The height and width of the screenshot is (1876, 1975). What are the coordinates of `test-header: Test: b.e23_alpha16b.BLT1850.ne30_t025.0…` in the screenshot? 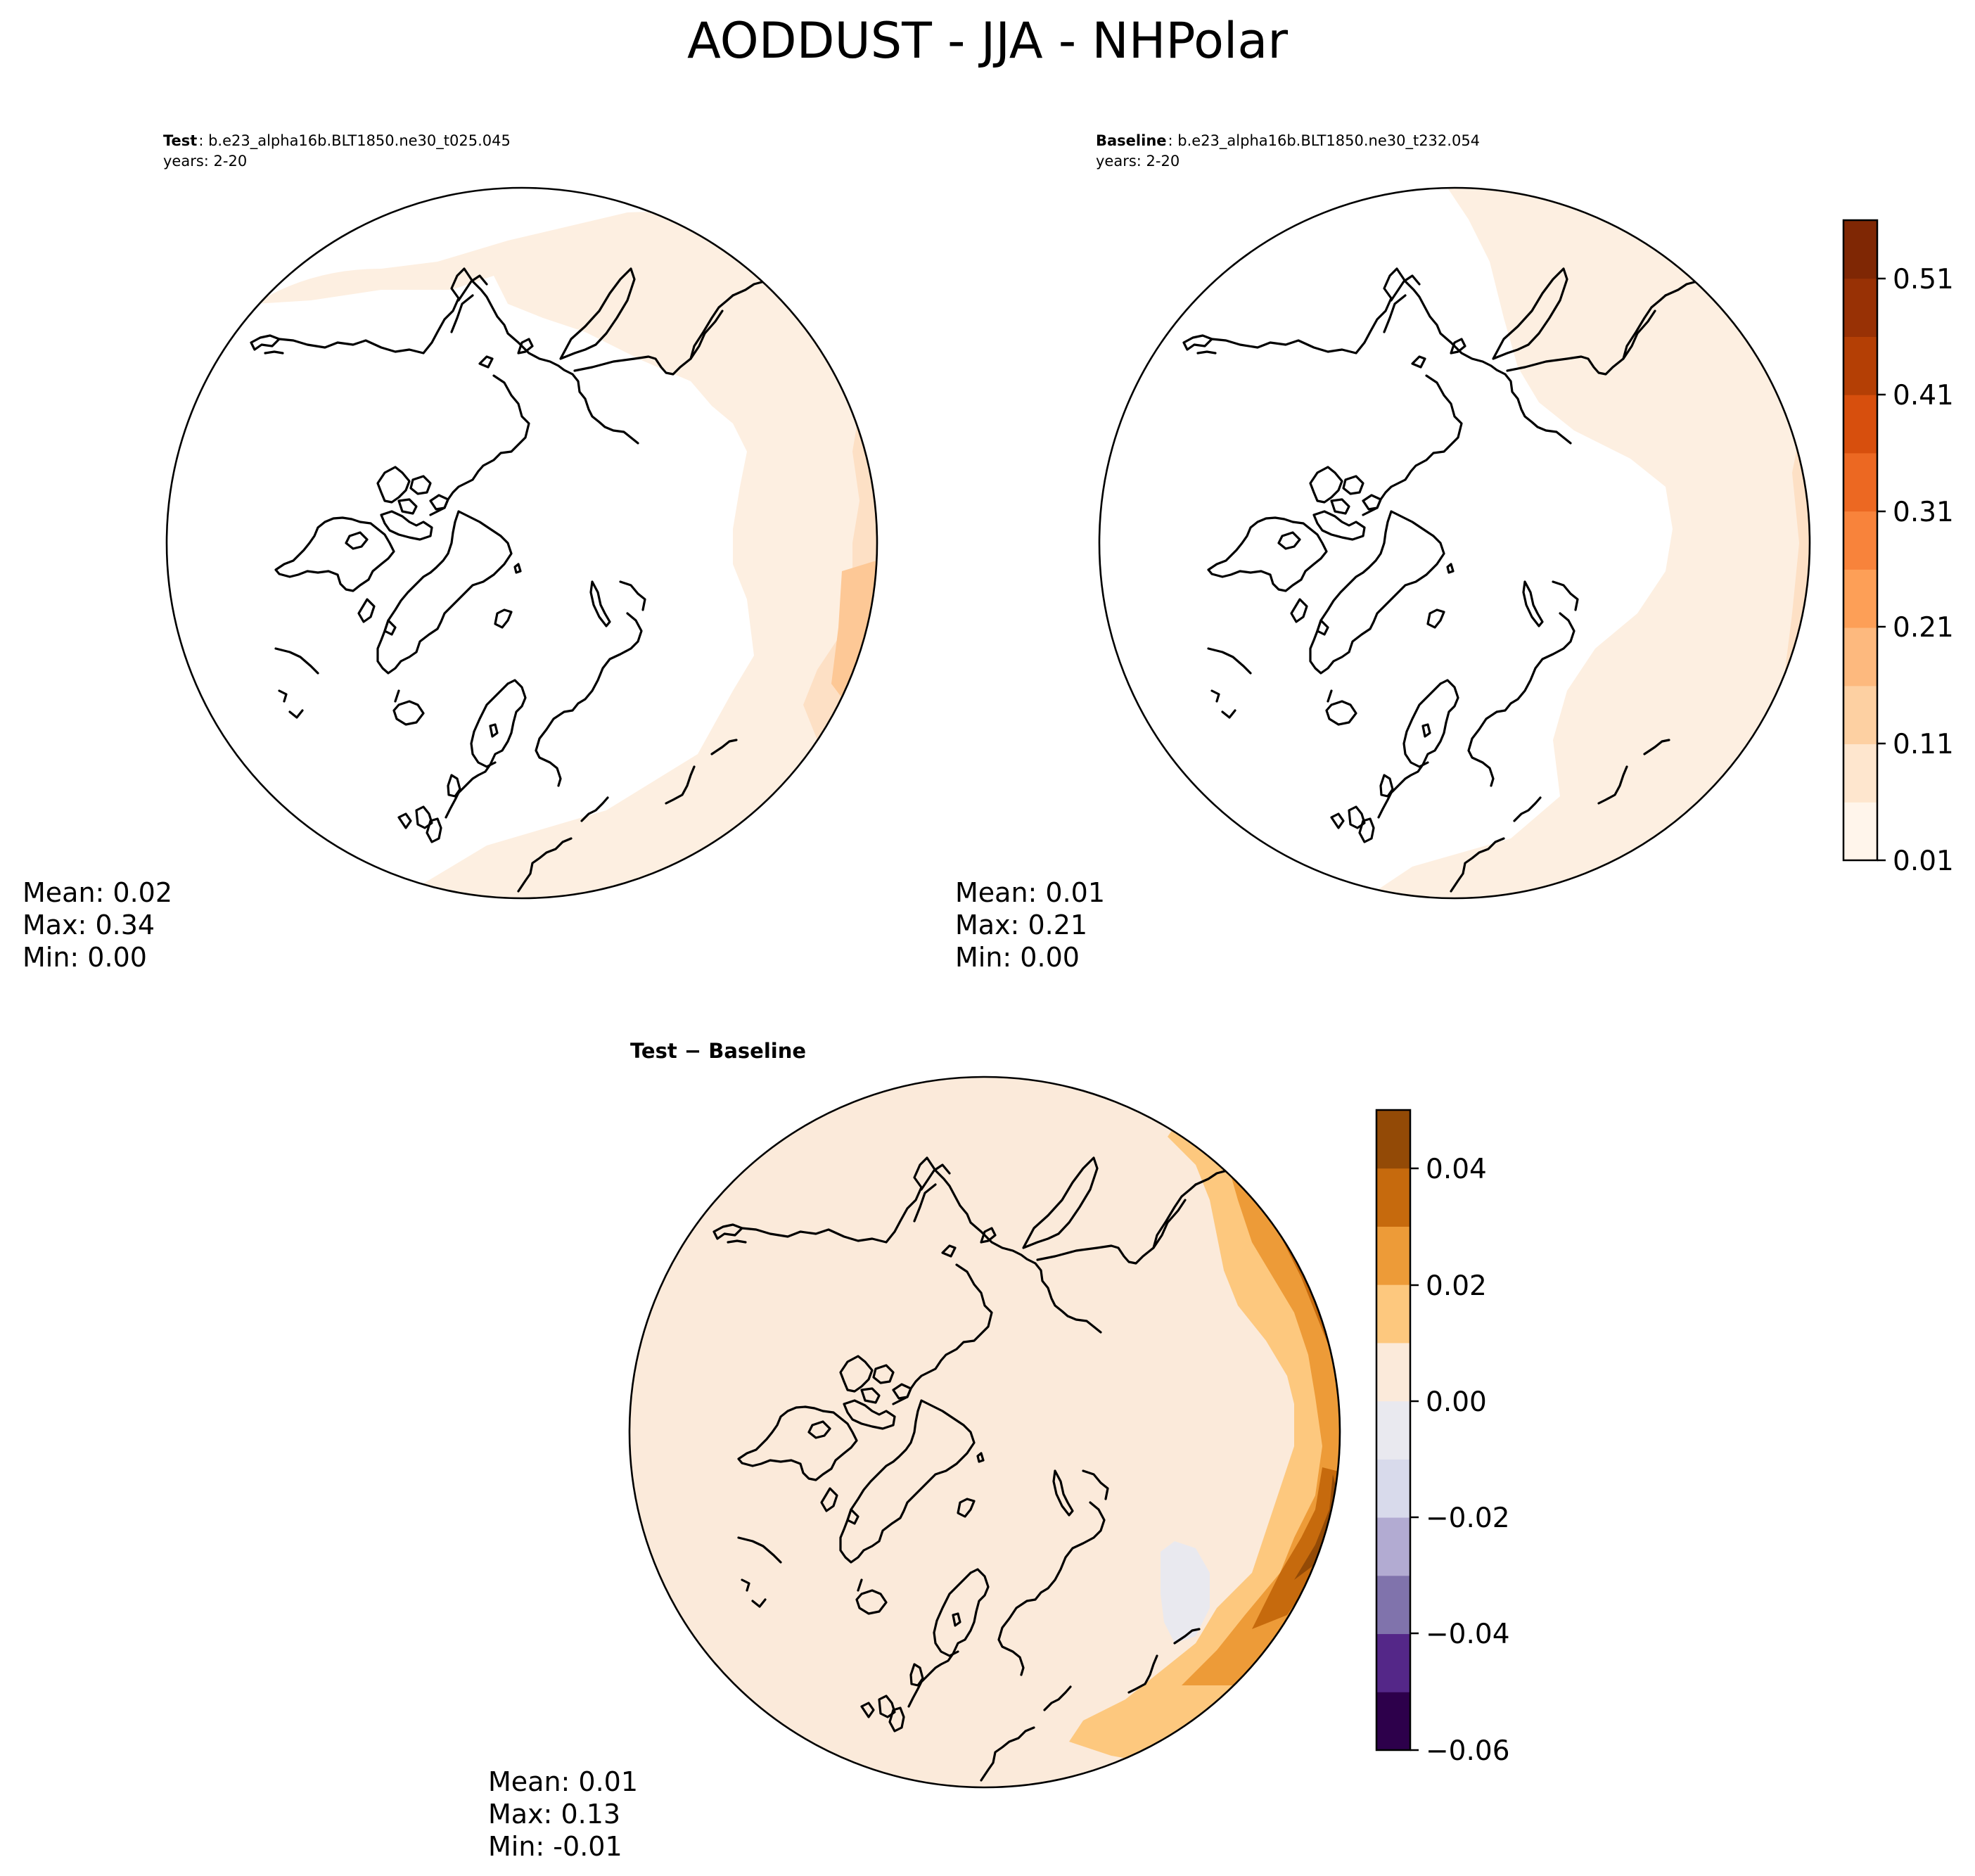 It's located at (337, 141).